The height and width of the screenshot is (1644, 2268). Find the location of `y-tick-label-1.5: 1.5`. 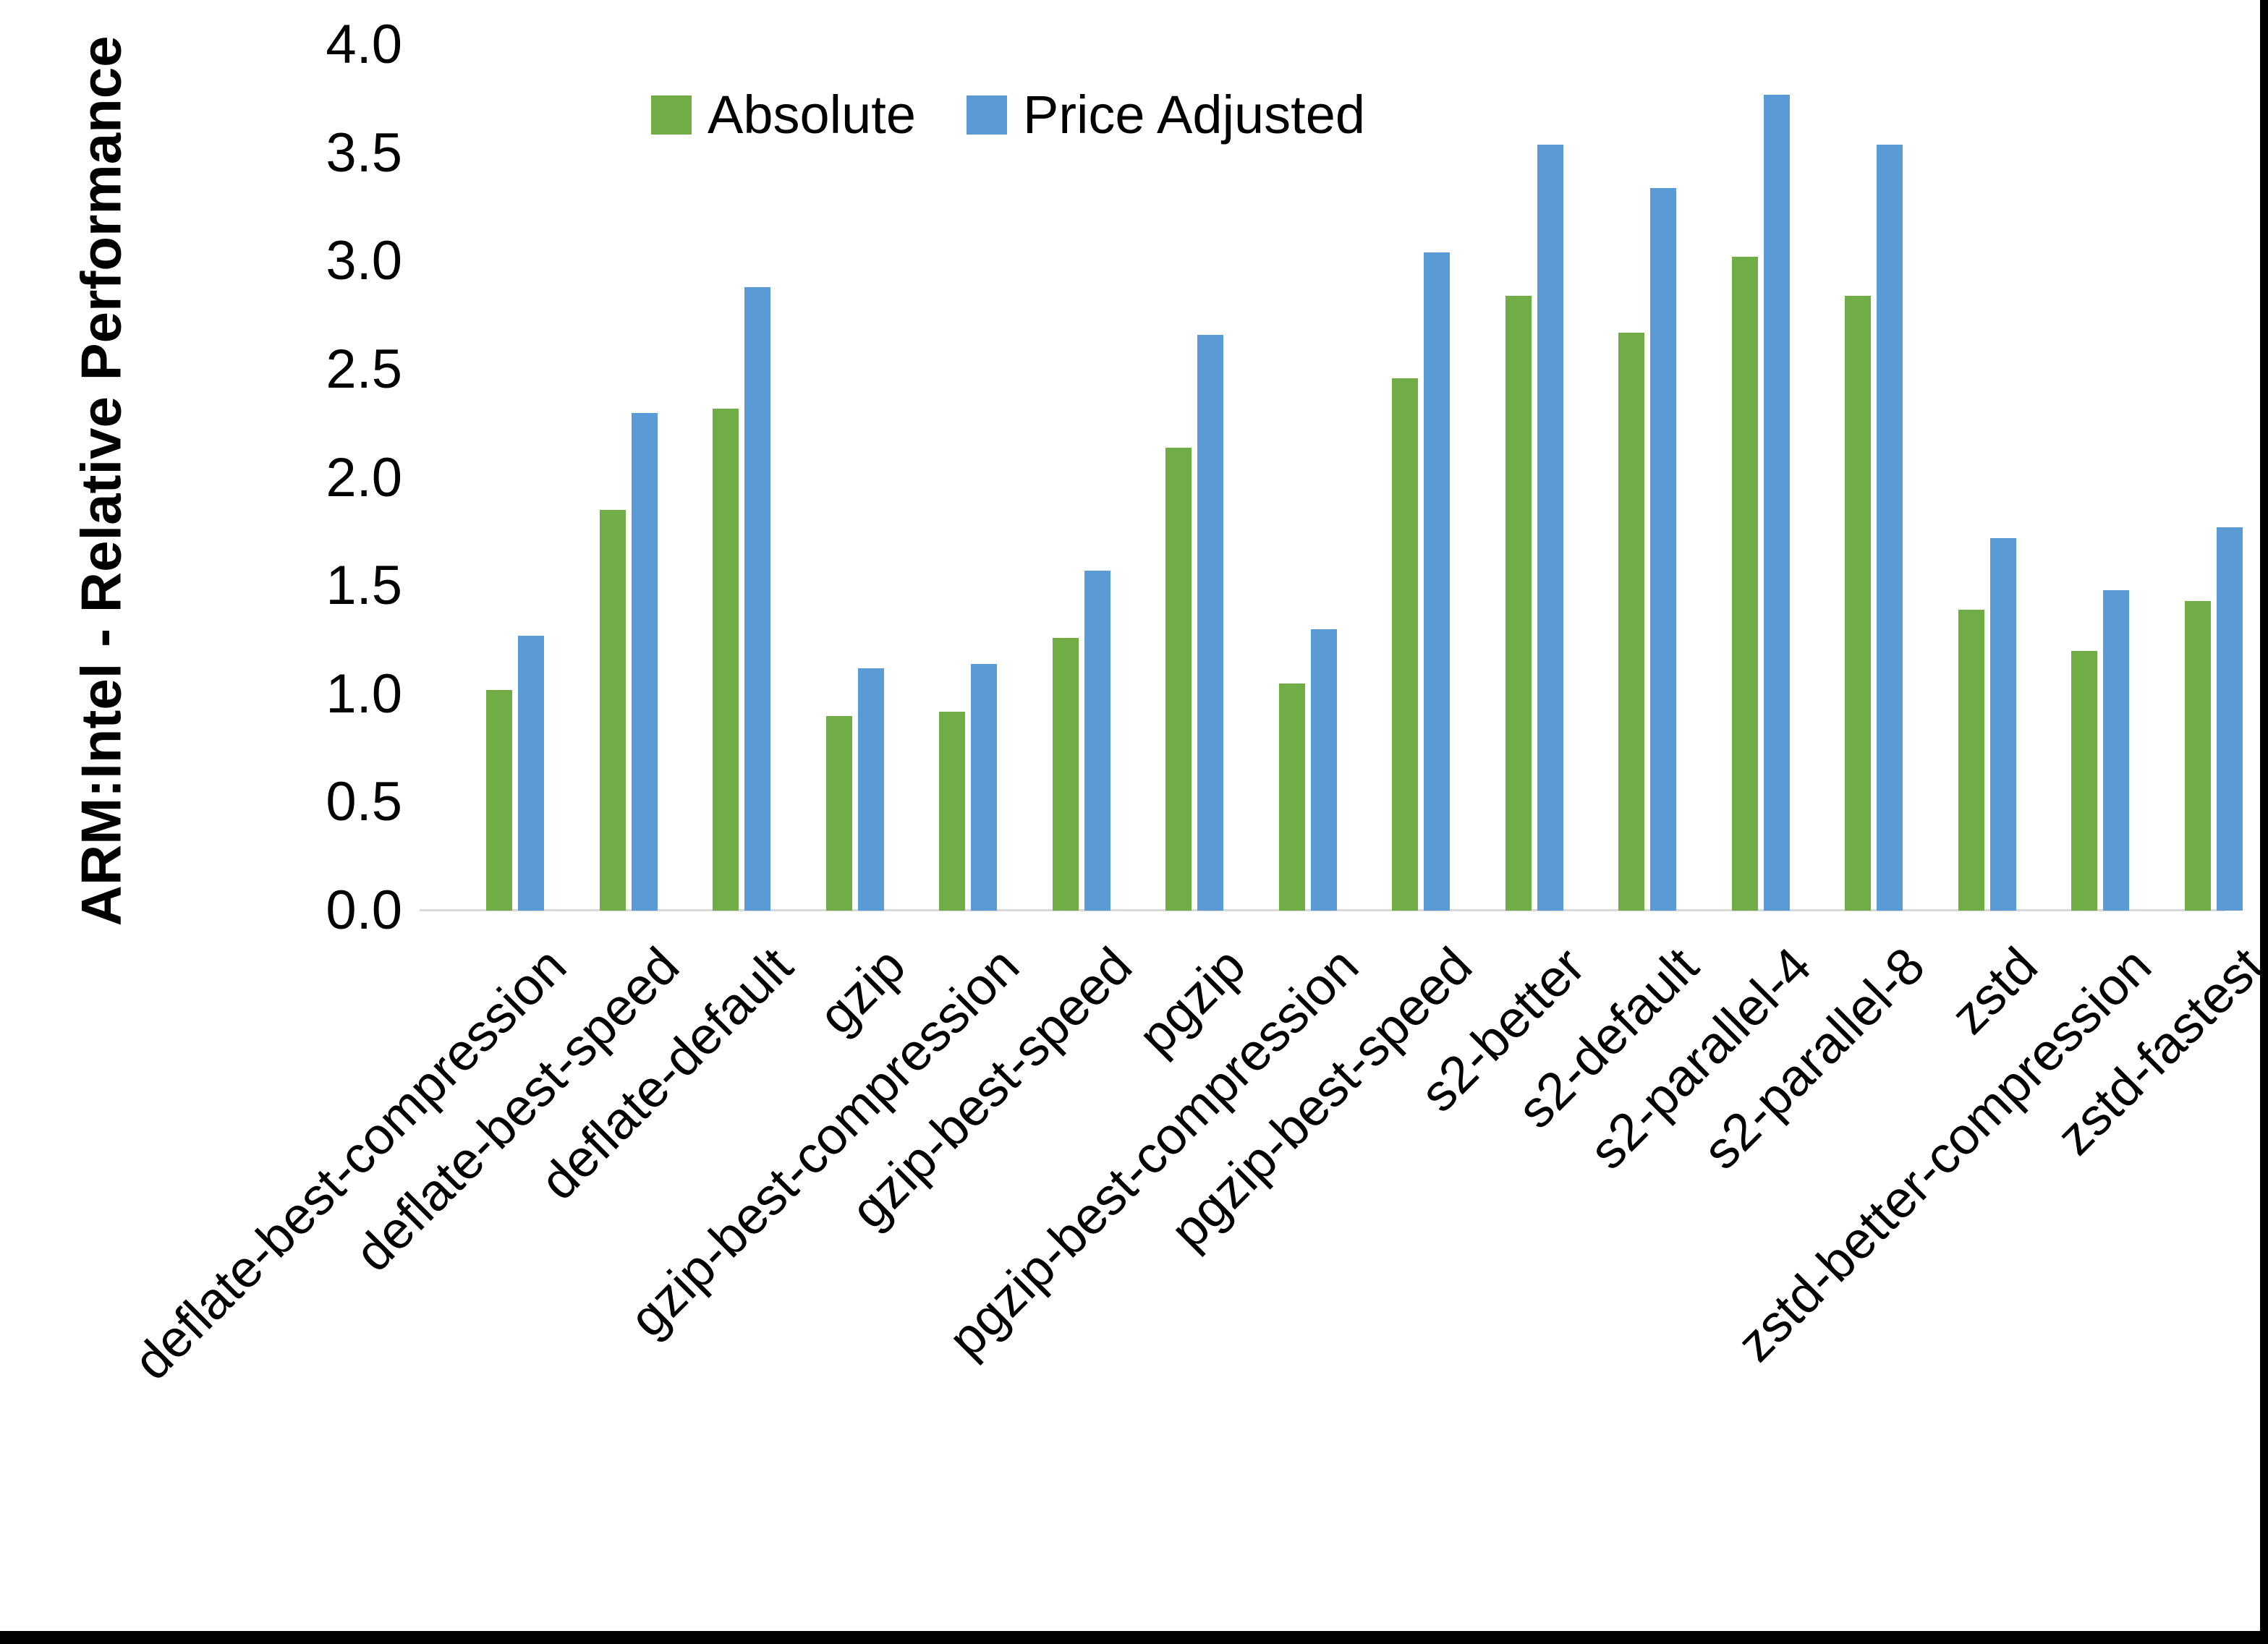

y-tick-label-1.5: 1.5 is located at coordinates (364, 586).